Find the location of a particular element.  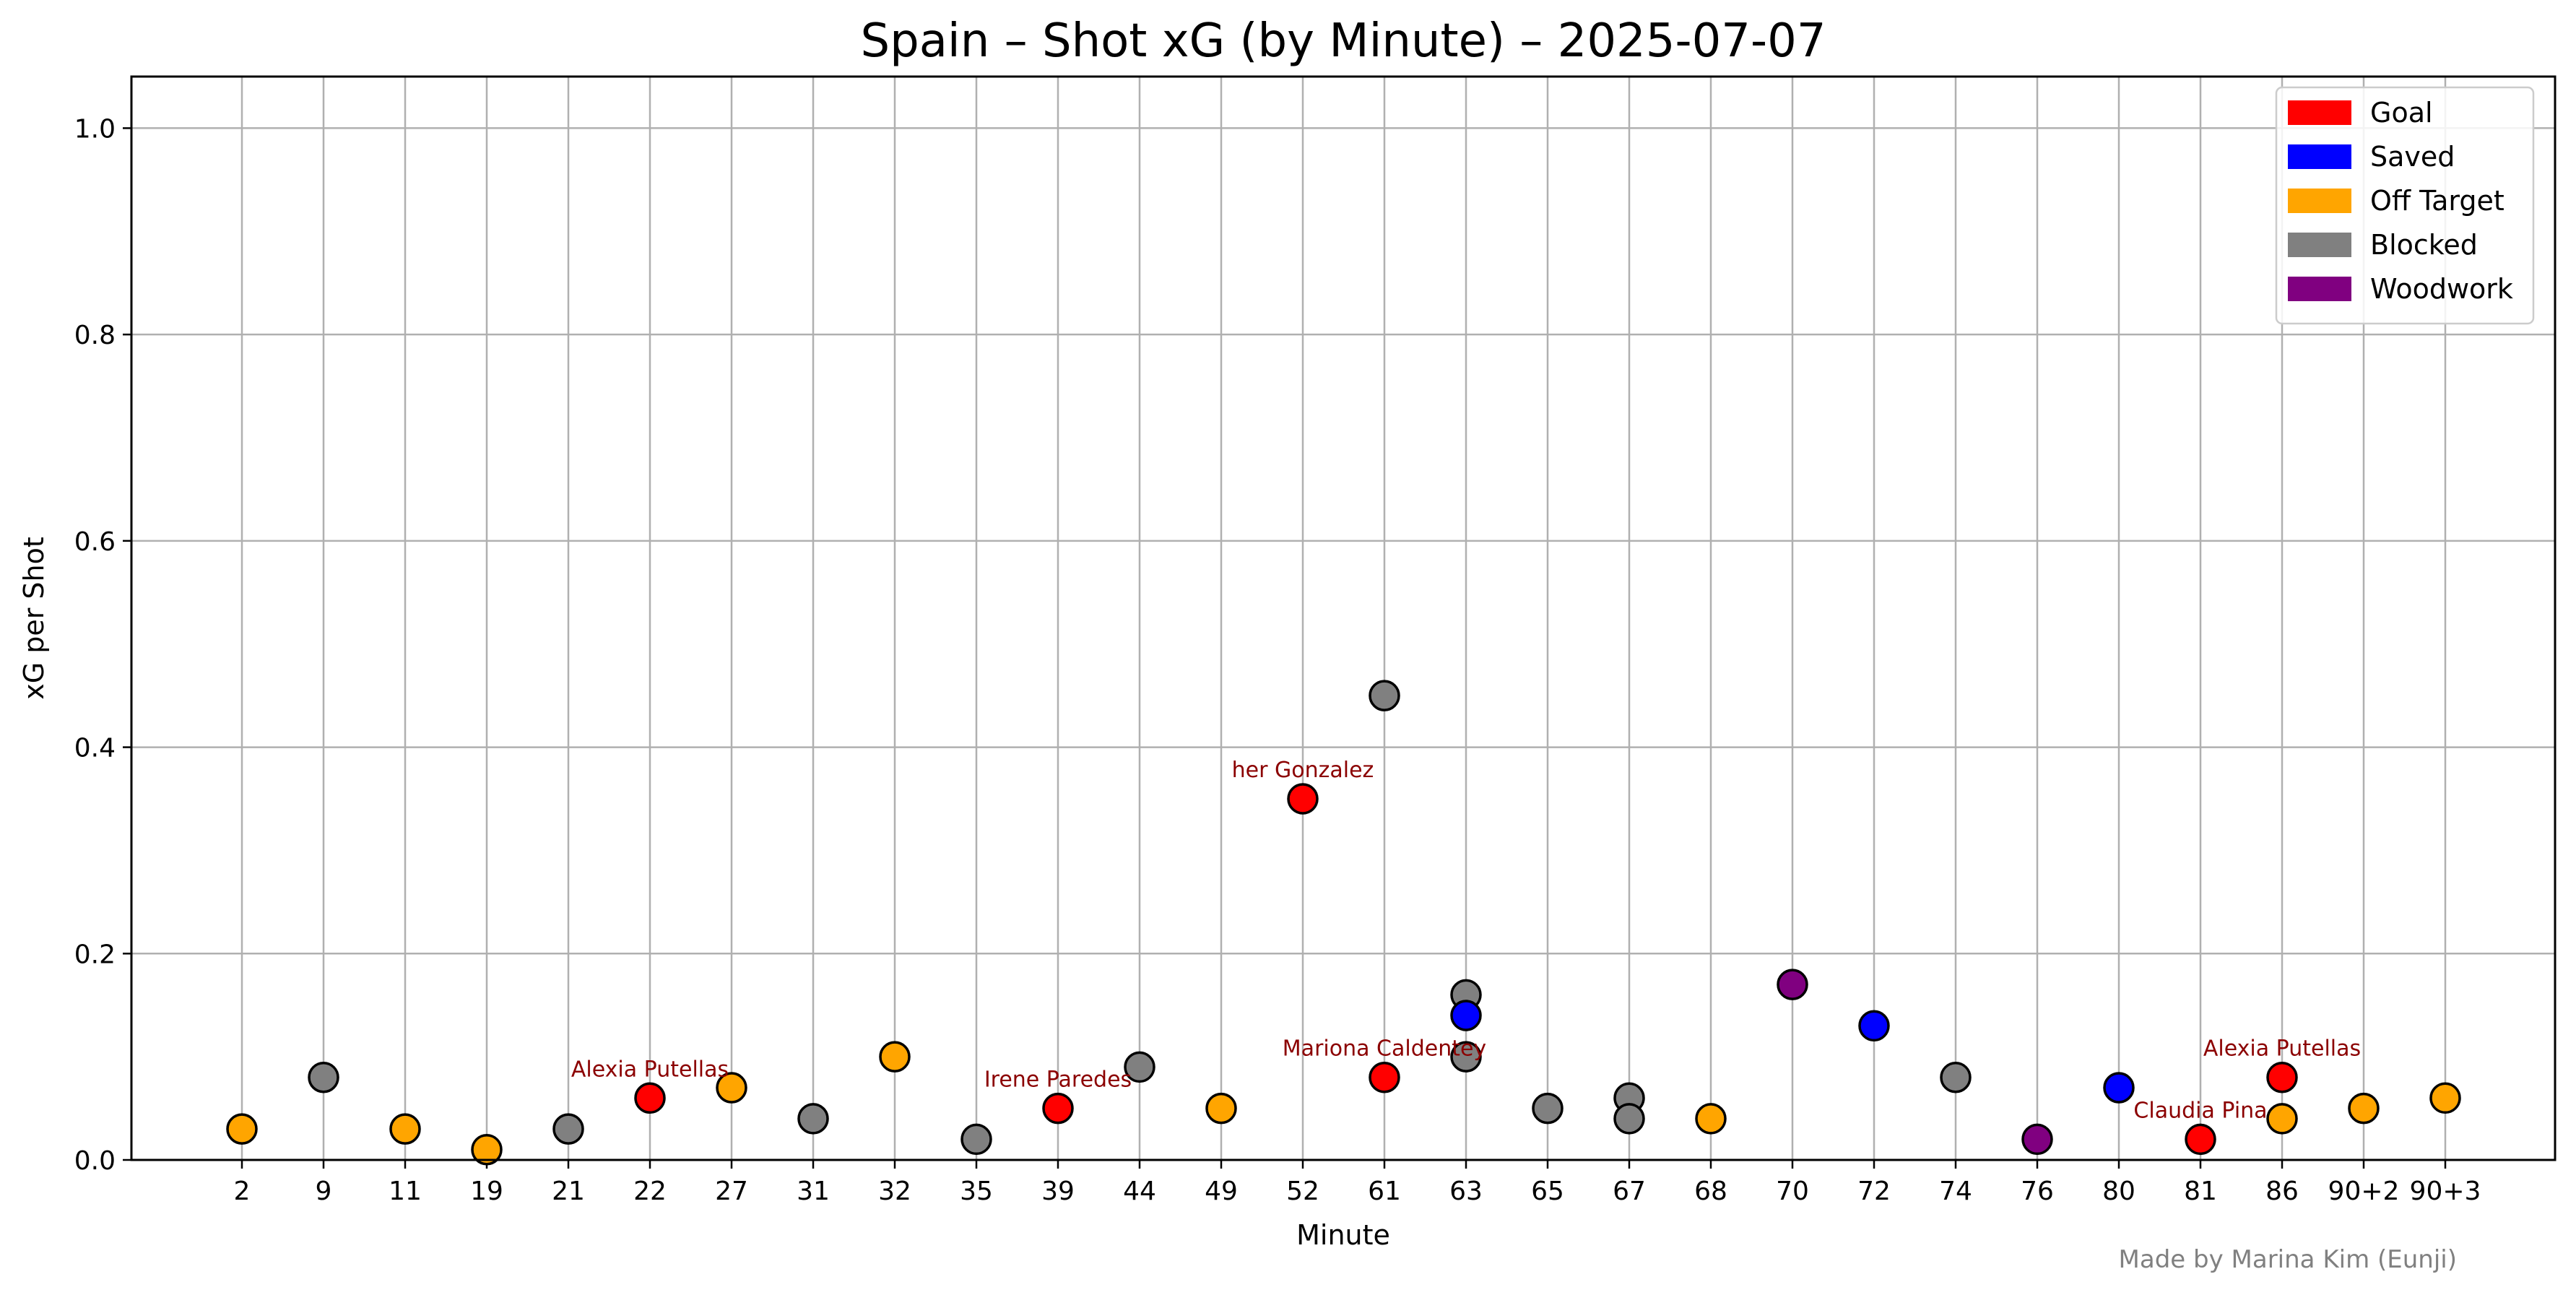

x-tick-label: 65 is located at coordinates (1547, 1191).